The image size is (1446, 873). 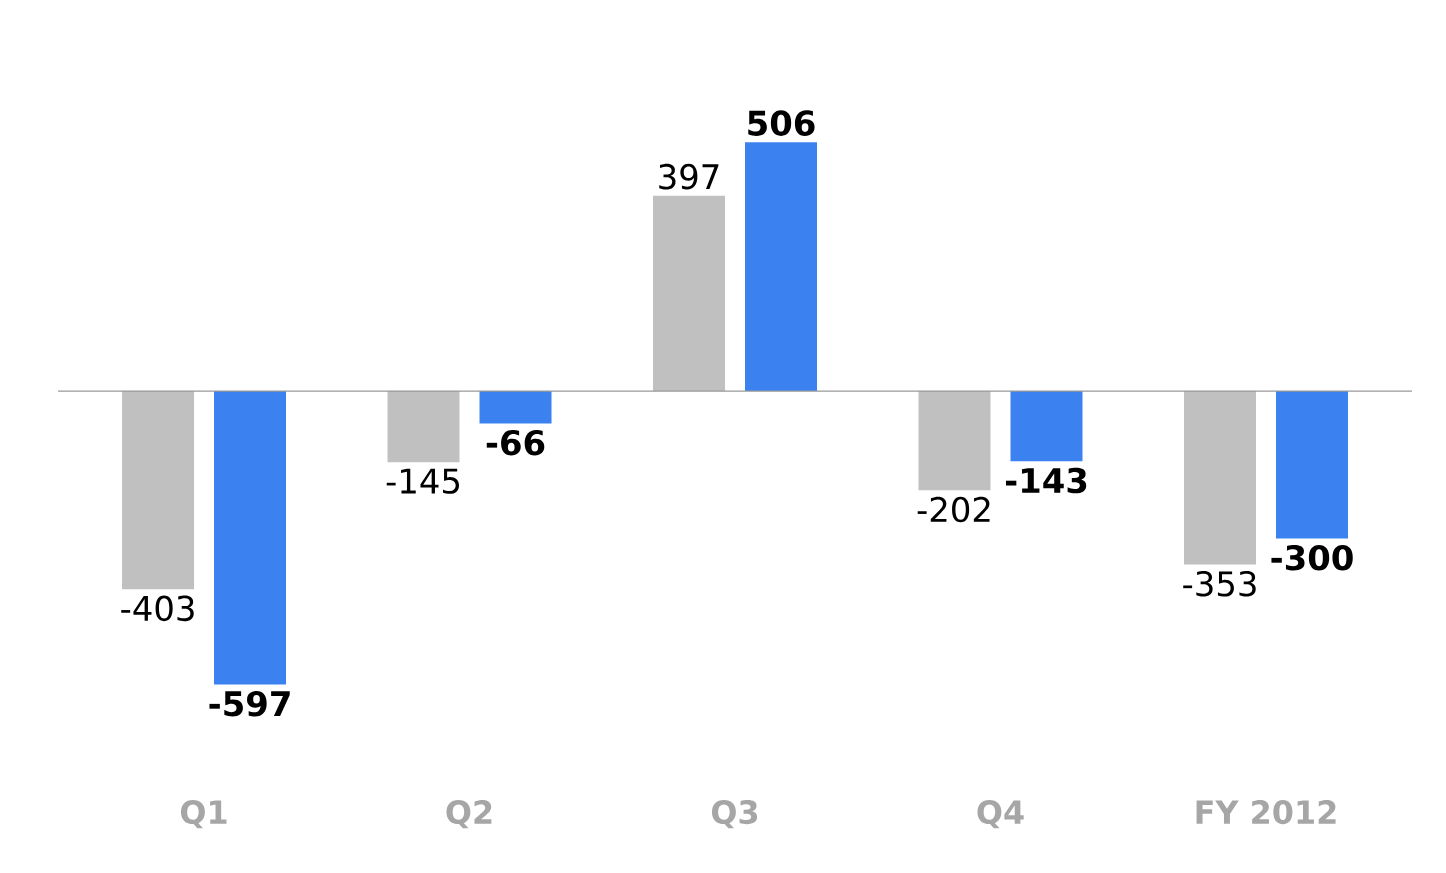 What do you see at coordinates (249, 703) in the screenshot?
I see `data-label: -597` at bounding box center [249, 703].